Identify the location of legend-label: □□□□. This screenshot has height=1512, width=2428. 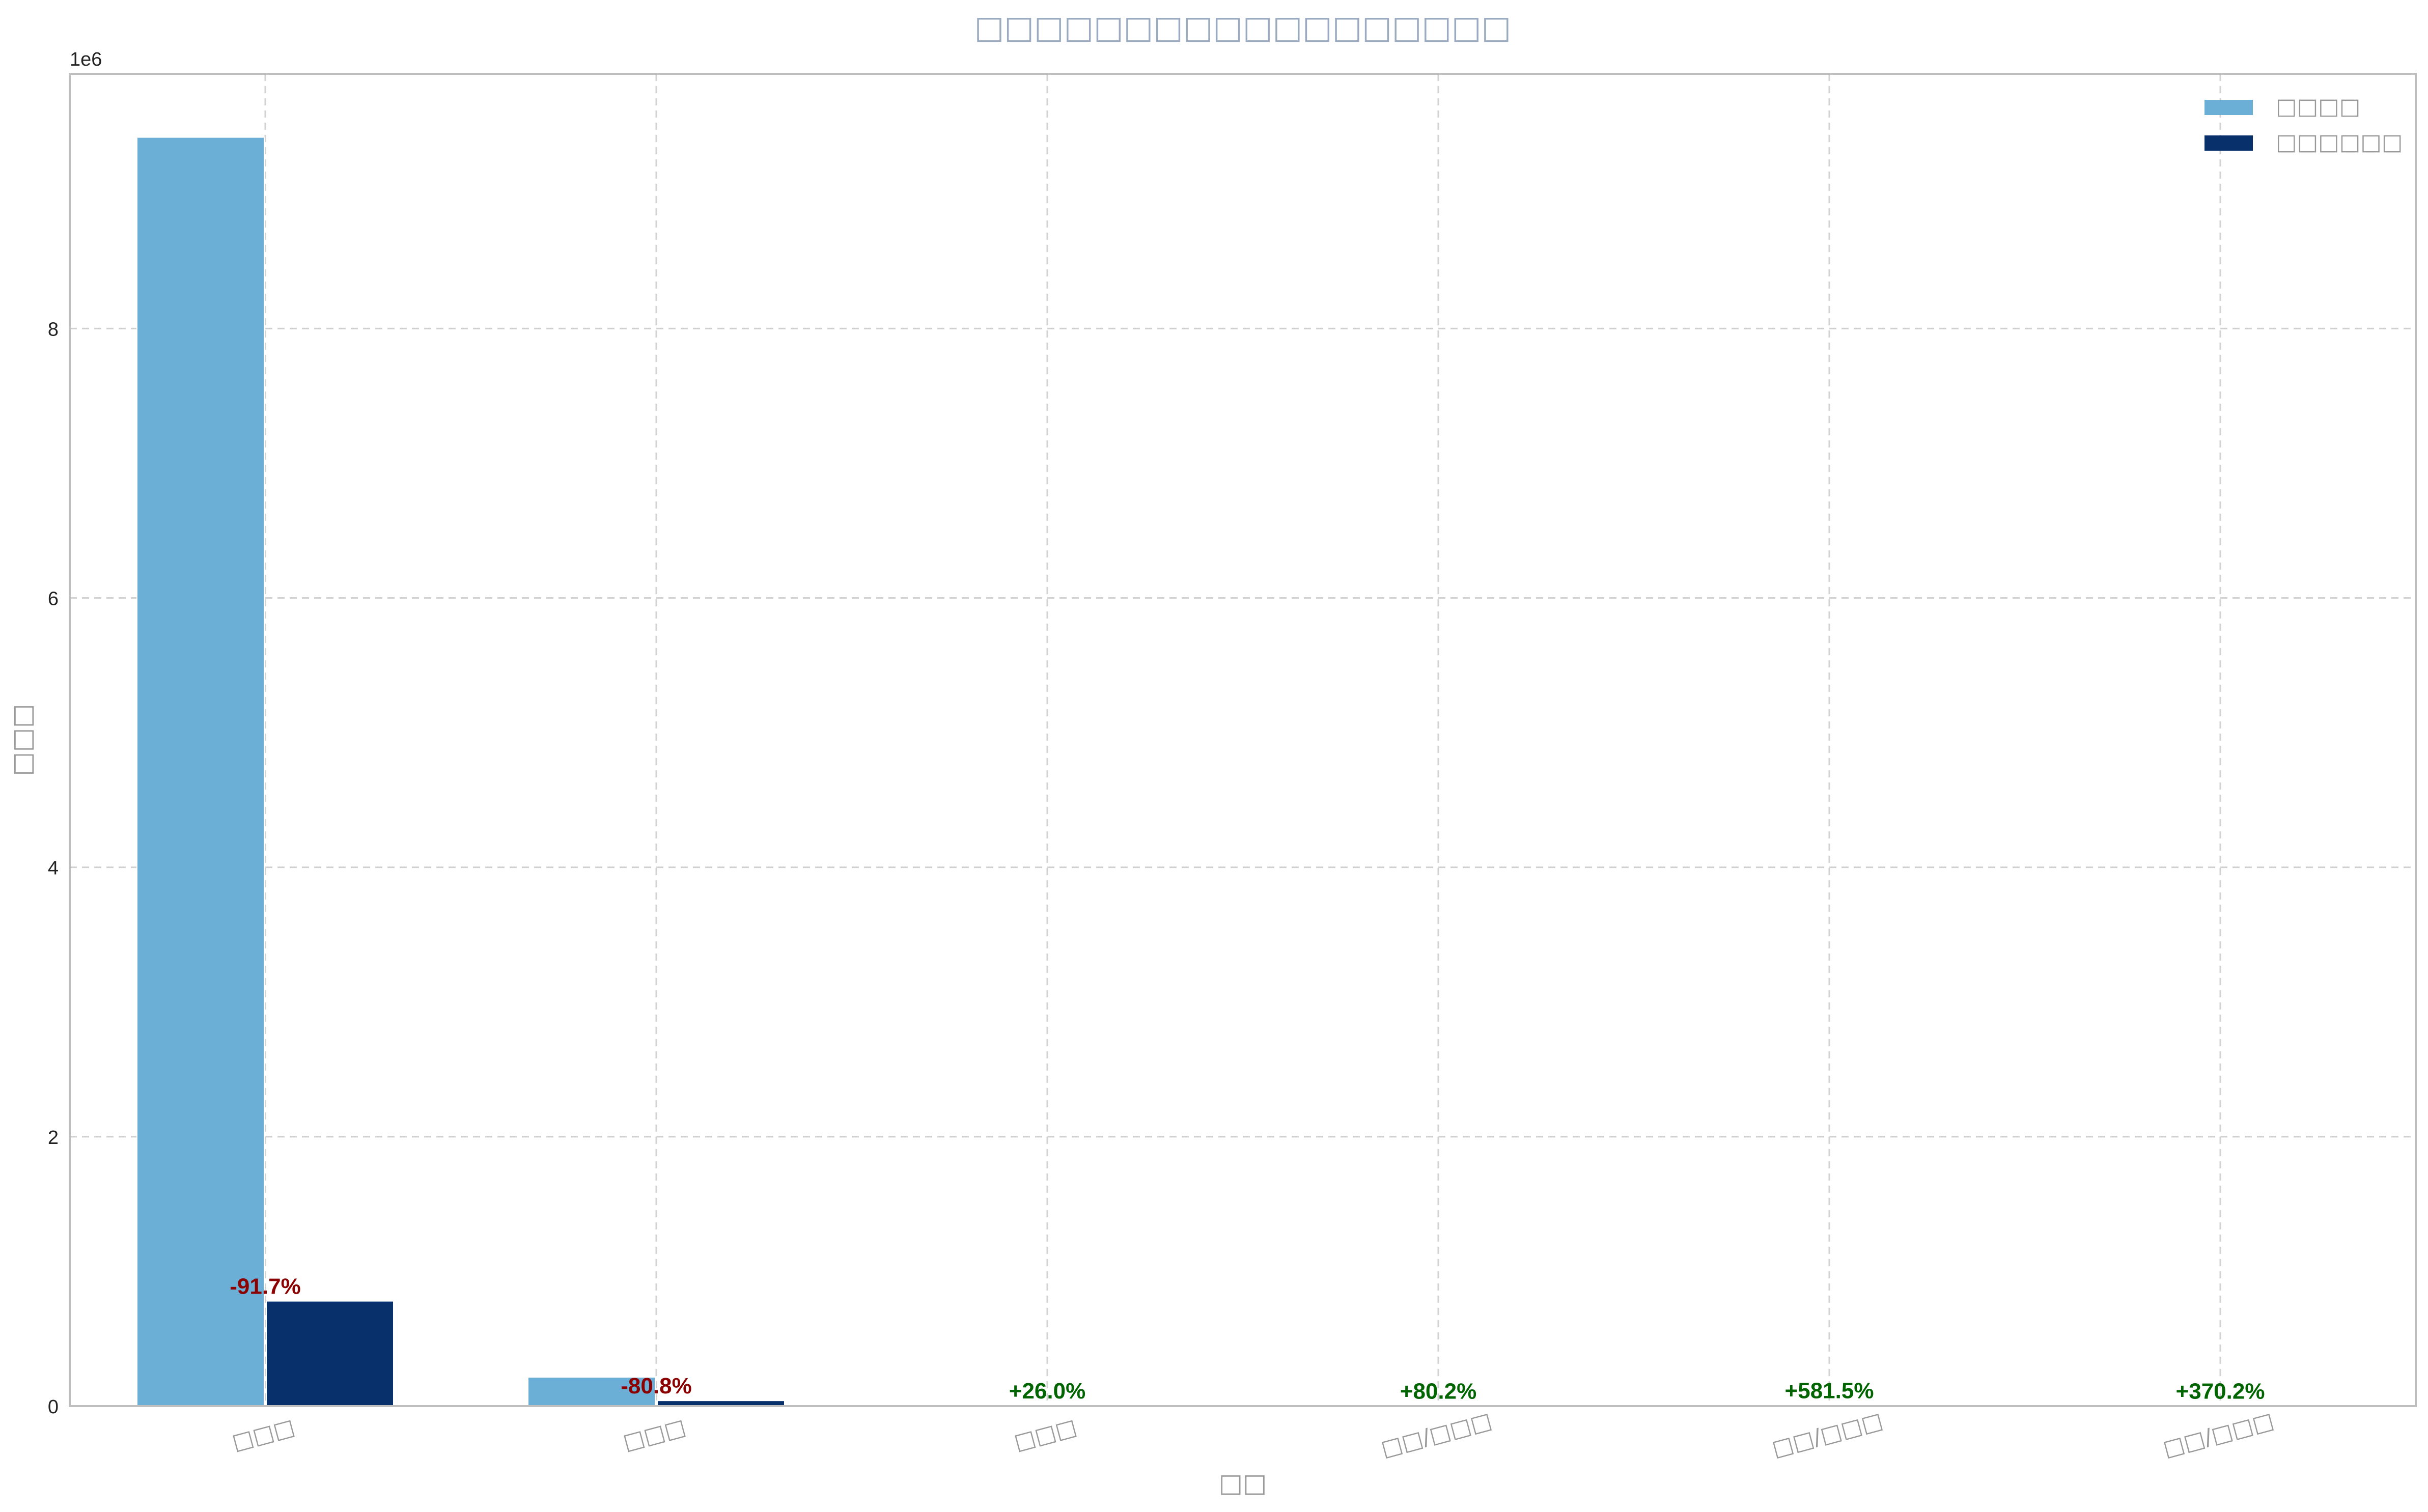
(2318, 107).